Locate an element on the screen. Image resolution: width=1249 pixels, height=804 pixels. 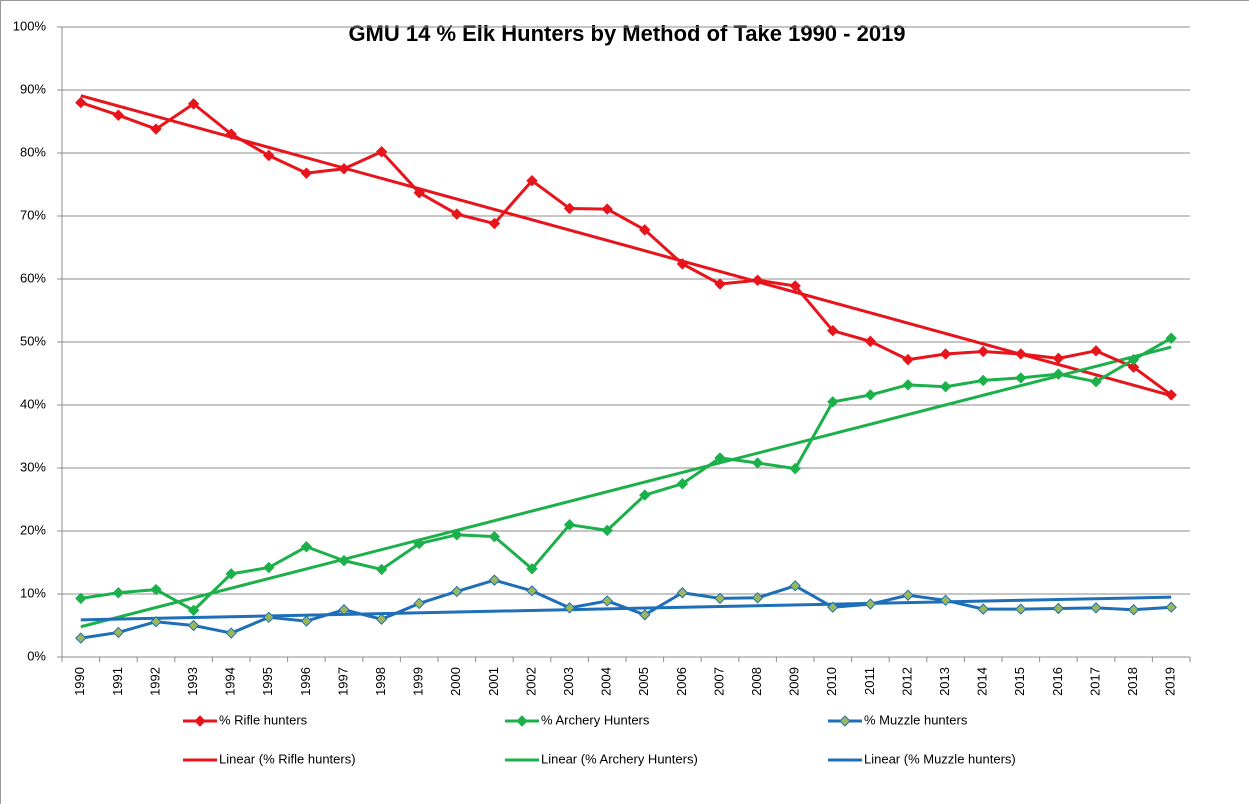
x-tick-label: 1991 is located at coordinates (117, 681).